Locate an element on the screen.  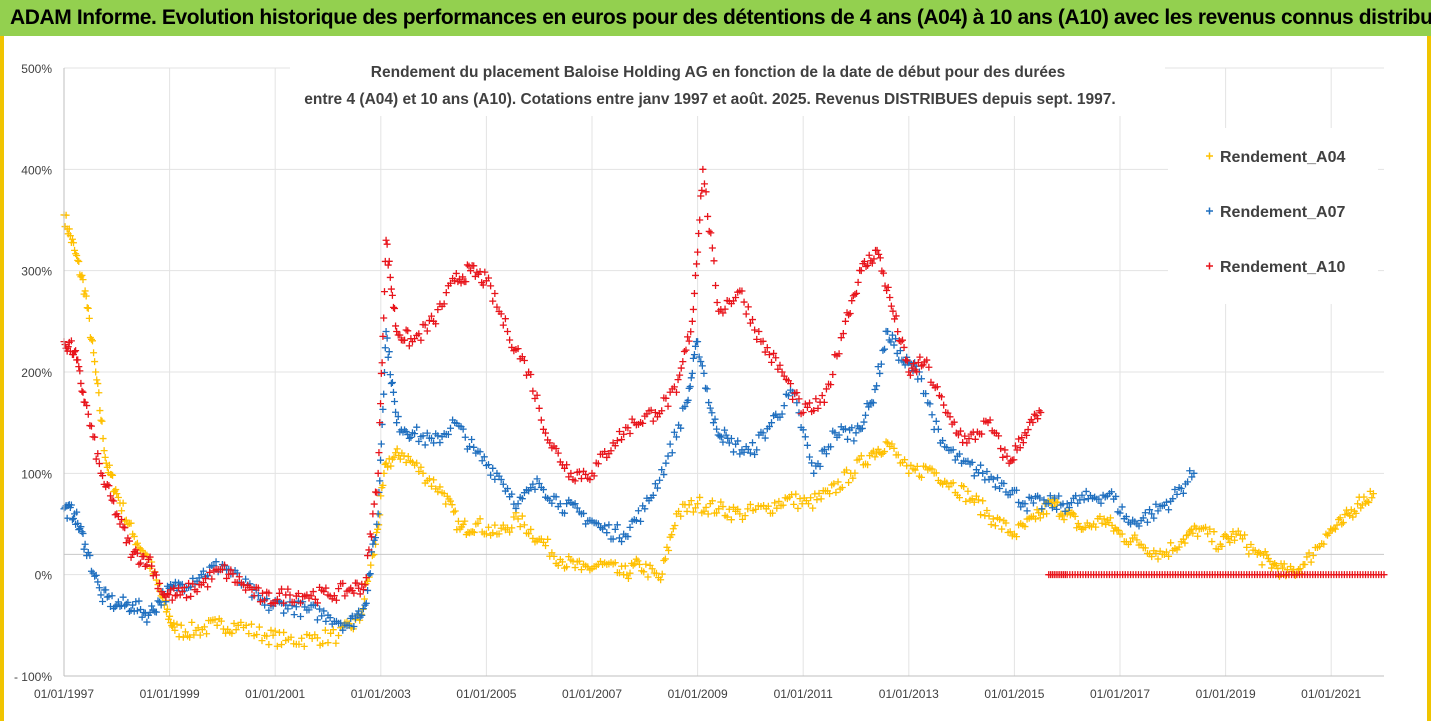
y-tick-label: 500% is located at coordinates (36, 69).